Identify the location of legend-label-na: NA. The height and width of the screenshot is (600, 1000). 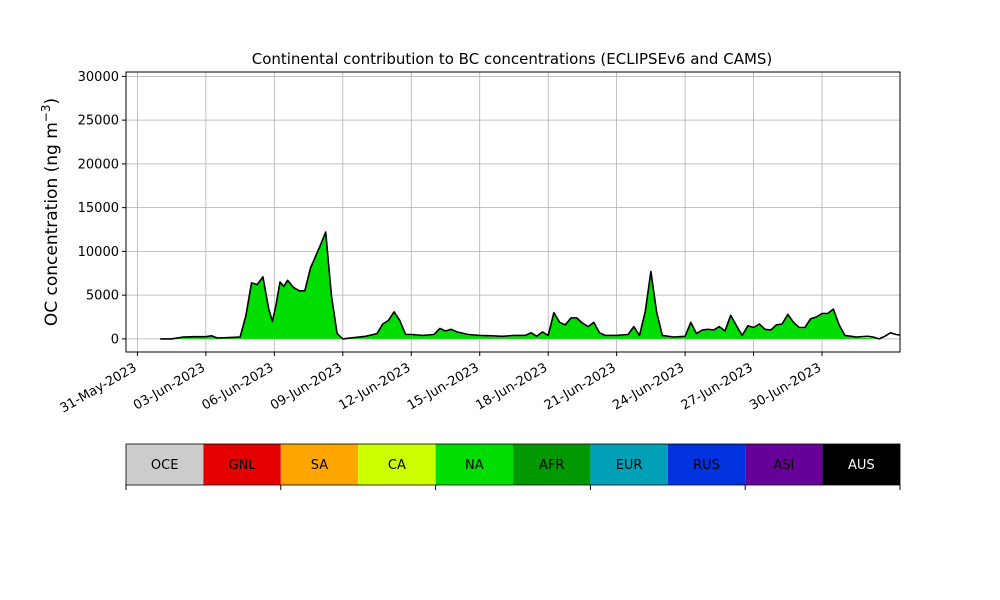
(474, 465).